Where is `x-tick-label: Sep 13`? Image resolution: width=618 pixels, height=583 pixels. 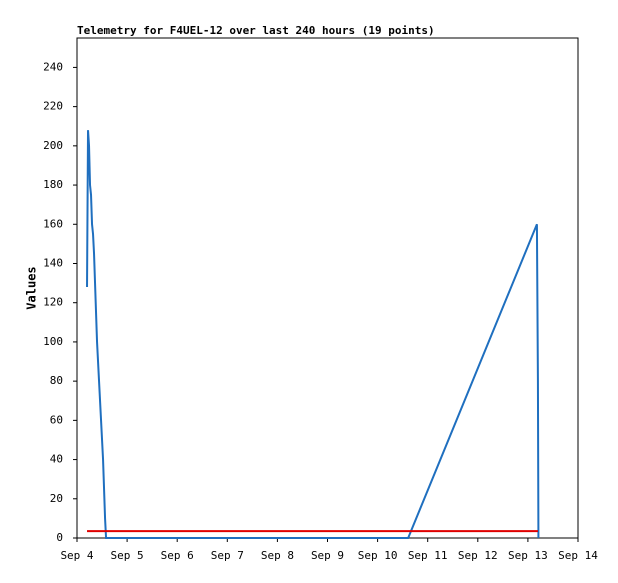 x-tick-label: Sep 13 is located at coordinates (528, 555).